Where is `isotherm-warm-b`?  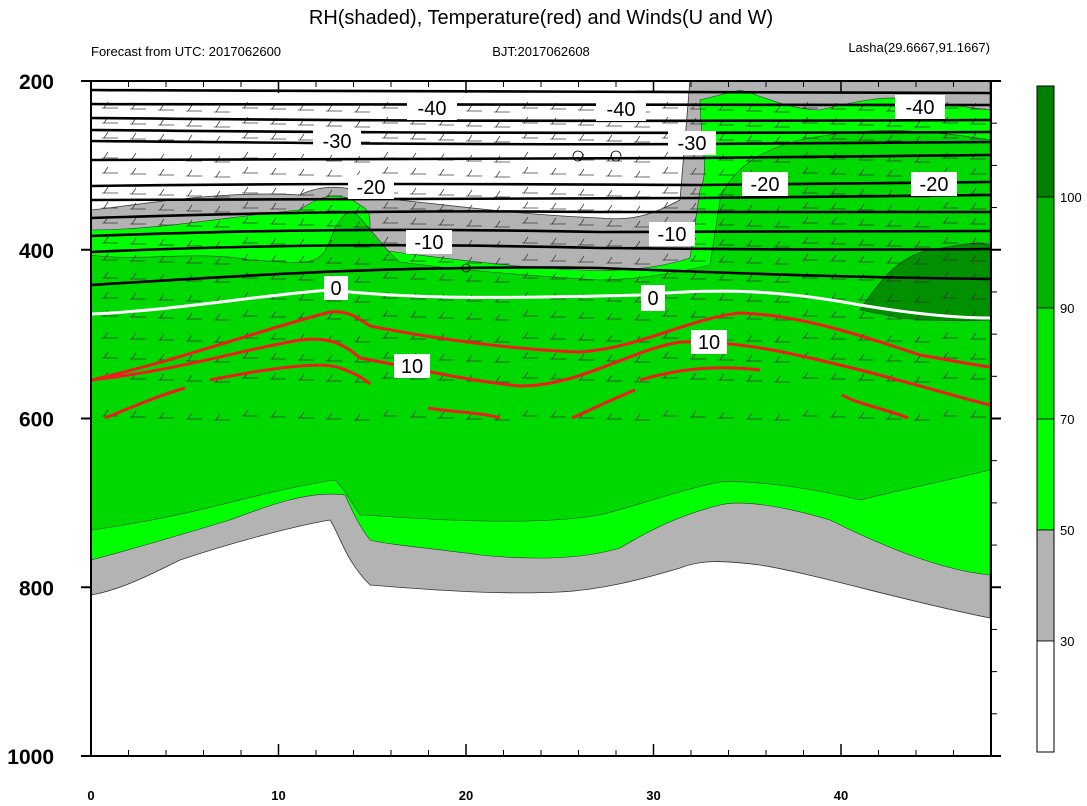 isotherm-warm-b is located at coordinates (464, 413).